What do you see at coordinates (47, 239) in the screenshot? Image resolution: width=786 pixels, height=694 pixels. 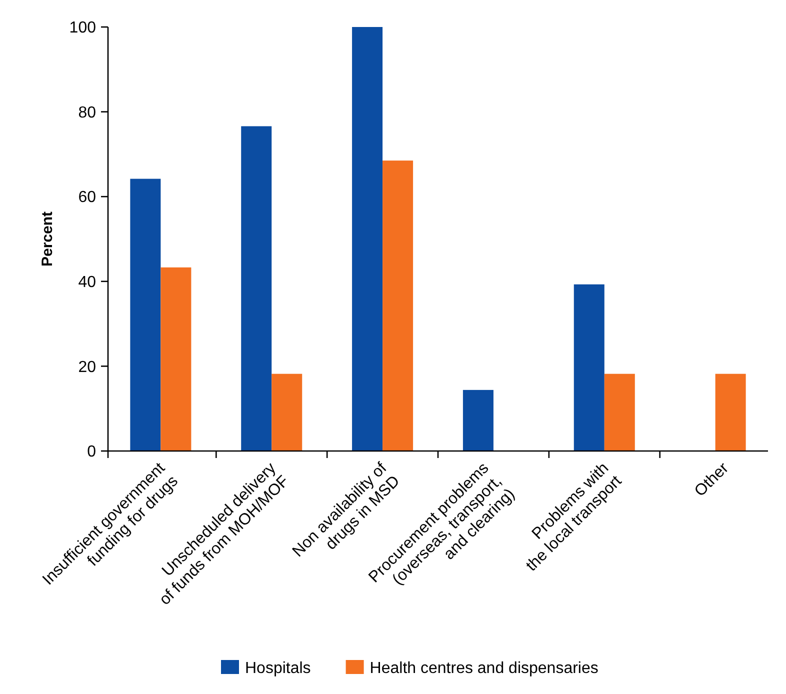 I see `y-axis-title: Percent` at bounding box center [47, 239].